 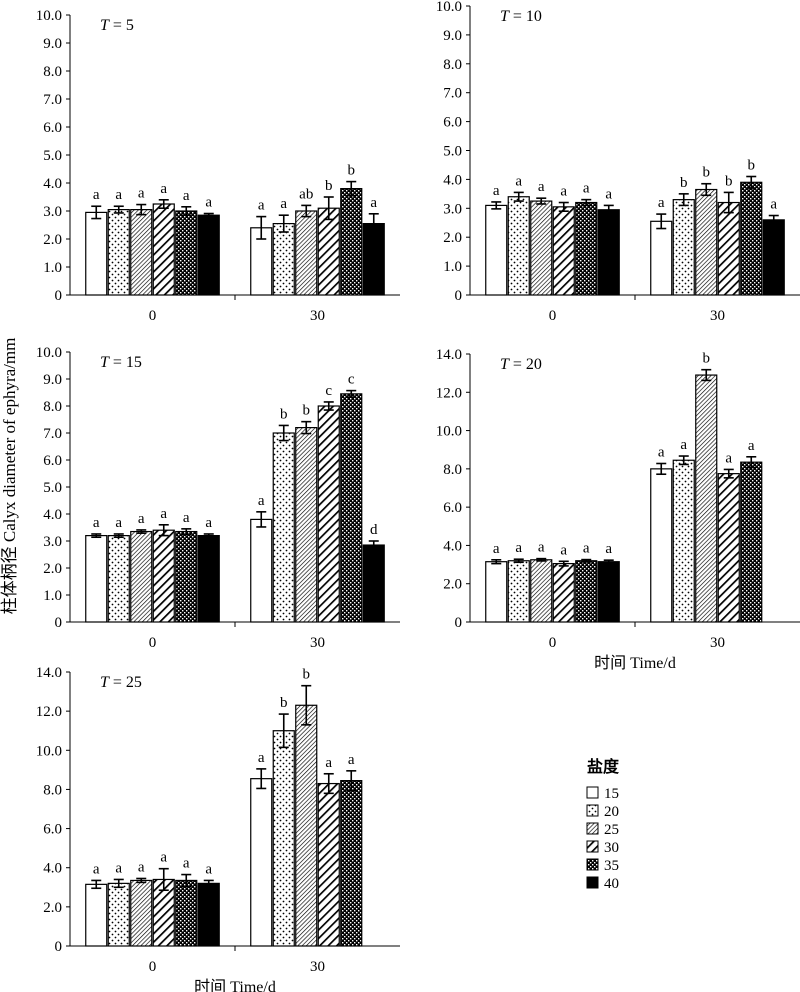 I want to click on legend-title: 盐度, so click(x=603, y=766).